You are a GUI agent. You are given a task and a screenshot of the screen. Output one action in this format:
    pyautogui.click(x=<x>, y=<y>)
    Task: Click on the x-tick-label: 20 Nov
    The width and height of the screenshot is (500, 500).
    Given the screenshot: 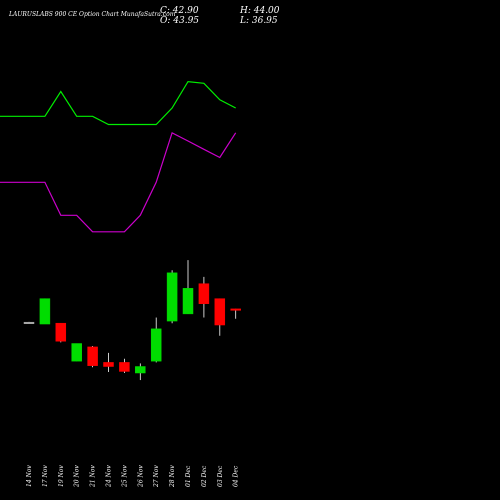 What is the action you would take?
    pyautogui.click(x=77, y=476)
    